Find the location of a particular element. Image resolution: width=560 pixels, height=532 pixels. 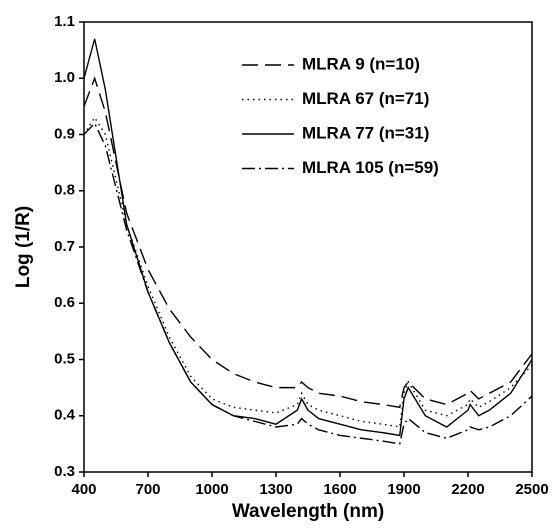

x-tick-label: 2200 is located at coordinates (467, 489).